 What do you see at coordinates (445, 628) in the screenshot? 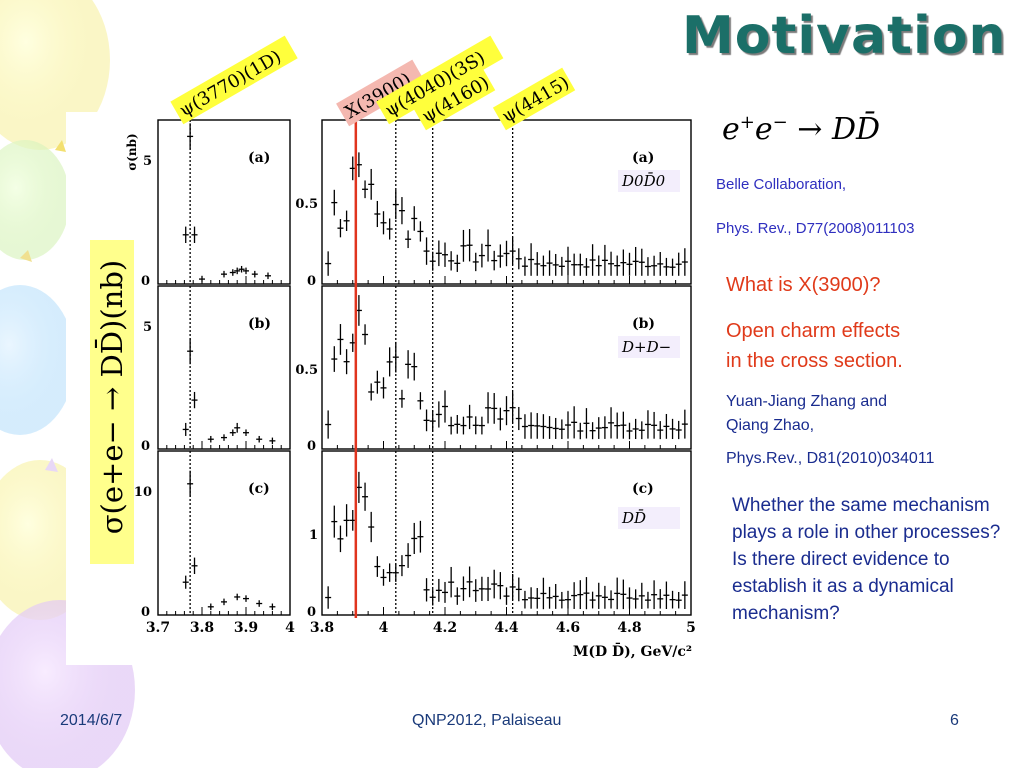
I see `right-xtick-label: 4.2` at bounding box center [445, 628].